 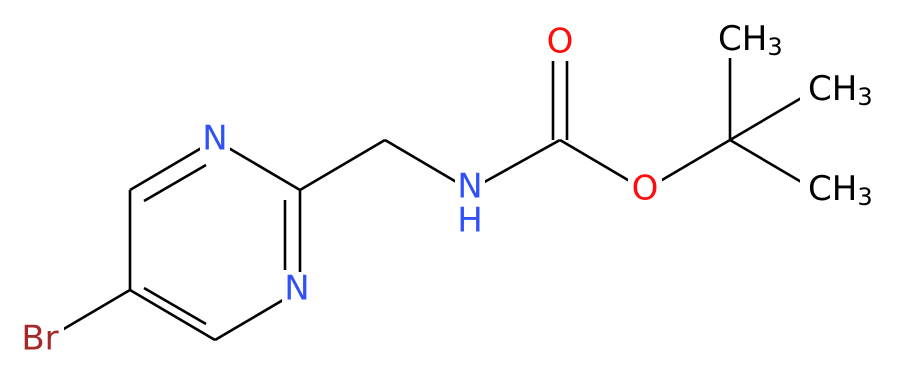 I want to click on atom-label: Br, so click(x=39, y=339).